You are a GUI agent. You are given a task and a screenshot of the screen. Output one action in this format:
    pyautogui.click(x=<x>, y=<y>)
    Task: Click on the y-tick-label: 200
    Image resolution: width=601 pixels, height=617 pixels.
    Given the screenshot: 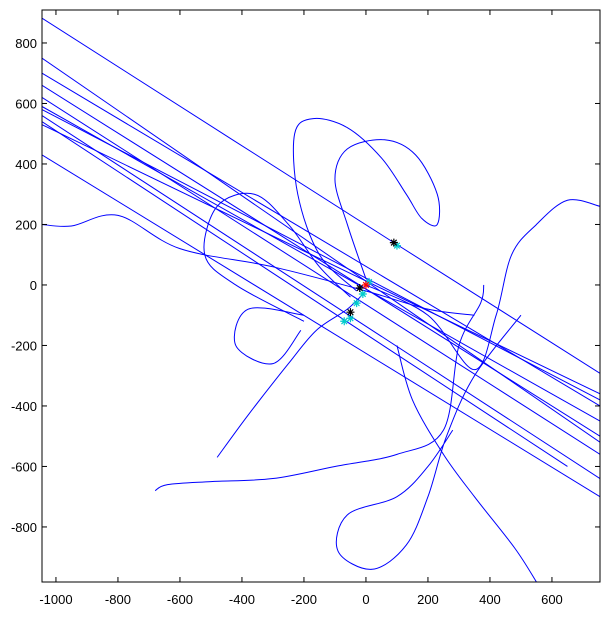 What is the action you would take?
    pyautogui.click(x=26, y=224)
    